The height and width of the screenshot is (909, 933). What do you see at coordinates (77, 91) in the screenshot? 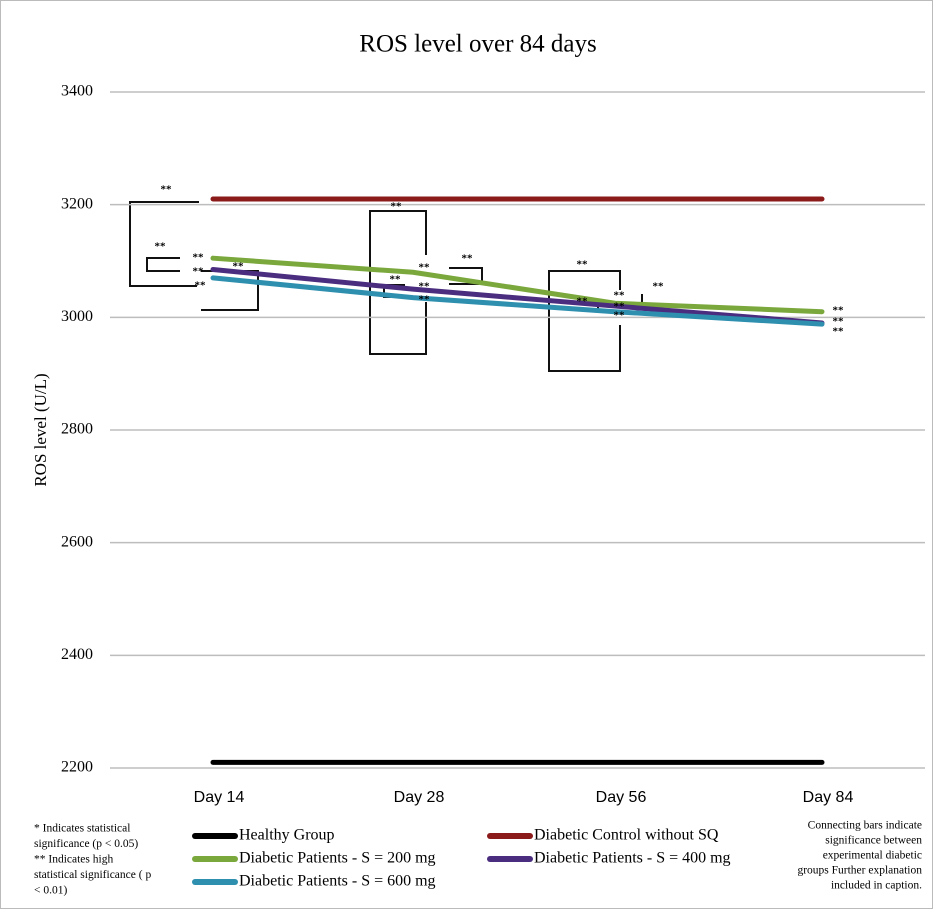
I see `y-tick-label: 3400` at bounding box center [77, 91].